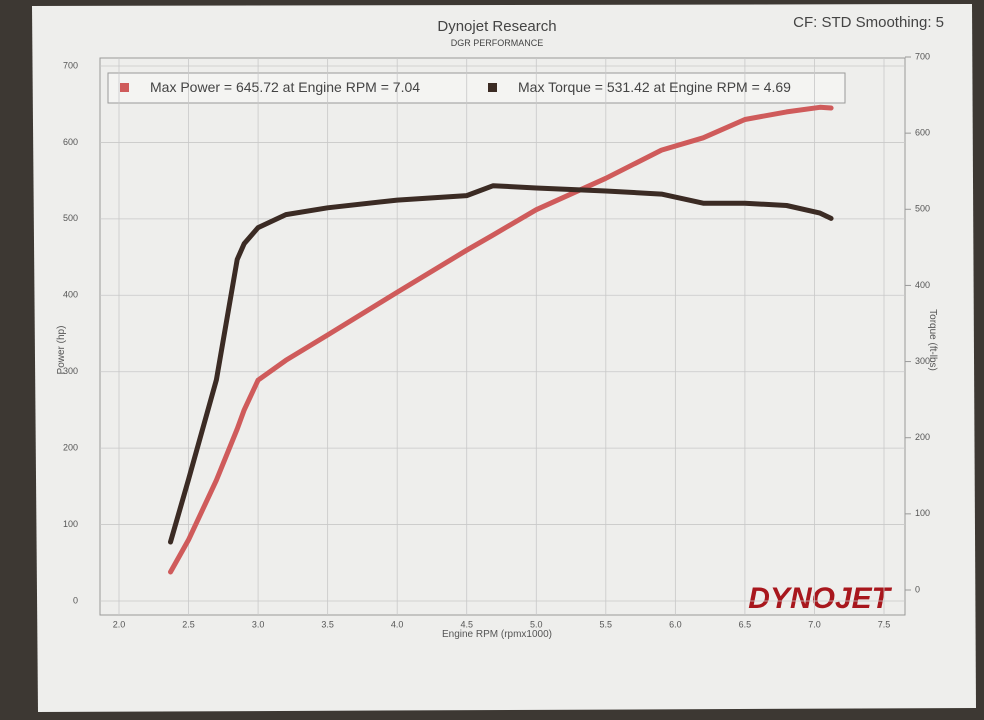 The image size is (984, 720). Describe the element at coordinates (820, 598) in the screenshot. I see `logo: DYNOJET` at that location.